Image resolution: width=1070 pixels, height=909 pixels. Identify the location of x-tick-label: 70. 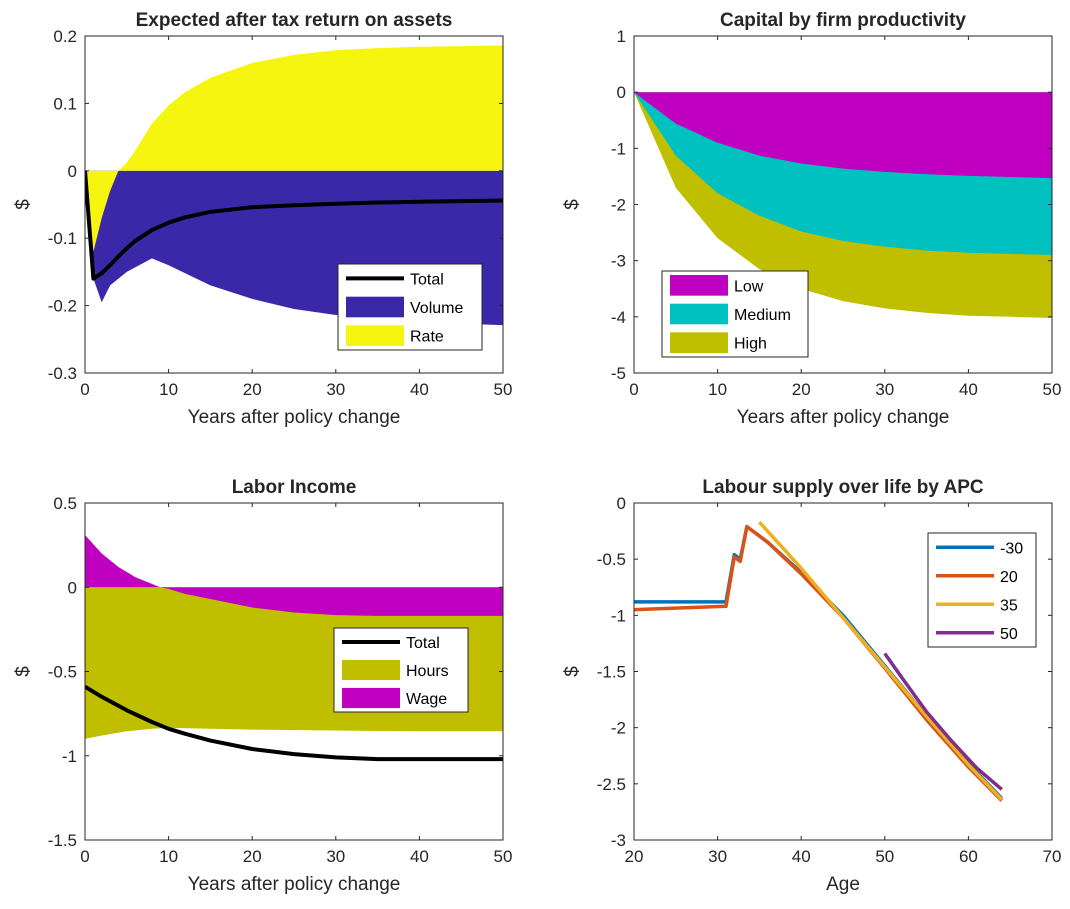
(1052, 856).